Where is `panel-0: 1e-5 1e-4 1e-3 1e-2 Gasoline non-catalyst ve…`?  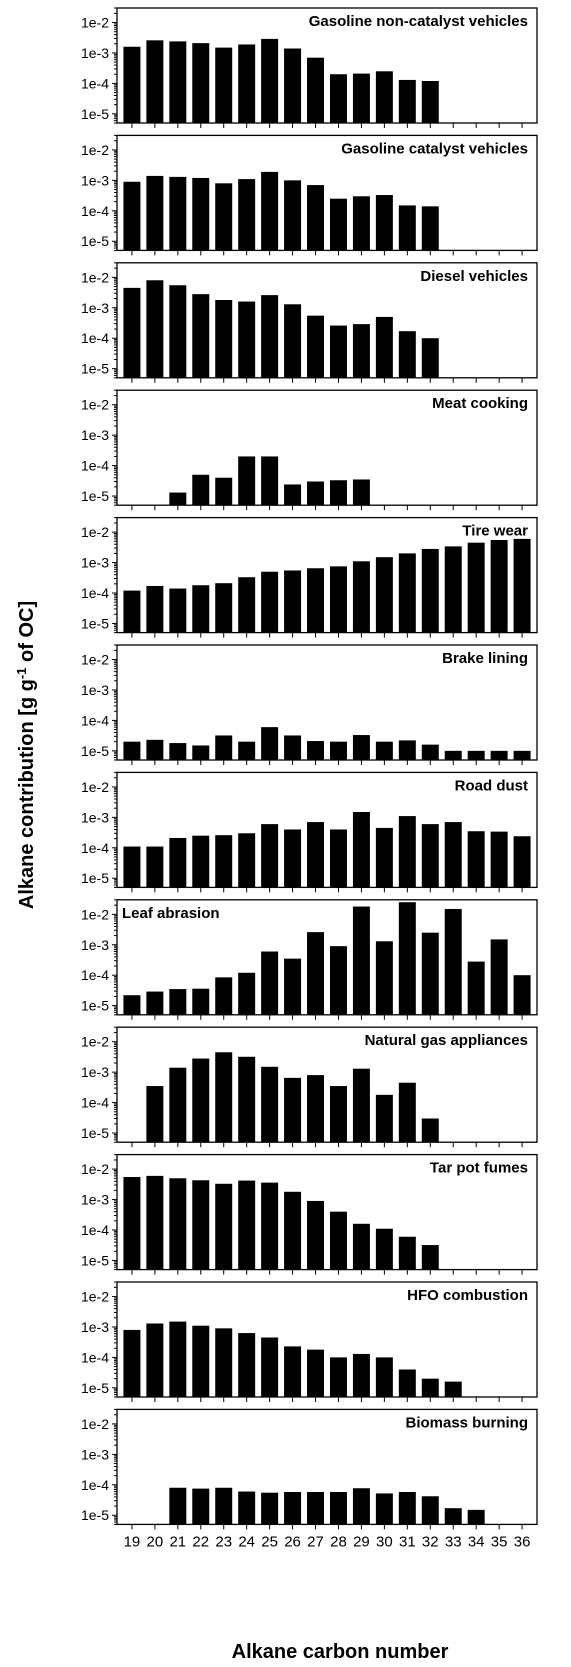
panel-0: 1e-5 1e-4 1e-3 1e-2 Gasoline non-catalyst ve… is located at coordinates (309, 67).